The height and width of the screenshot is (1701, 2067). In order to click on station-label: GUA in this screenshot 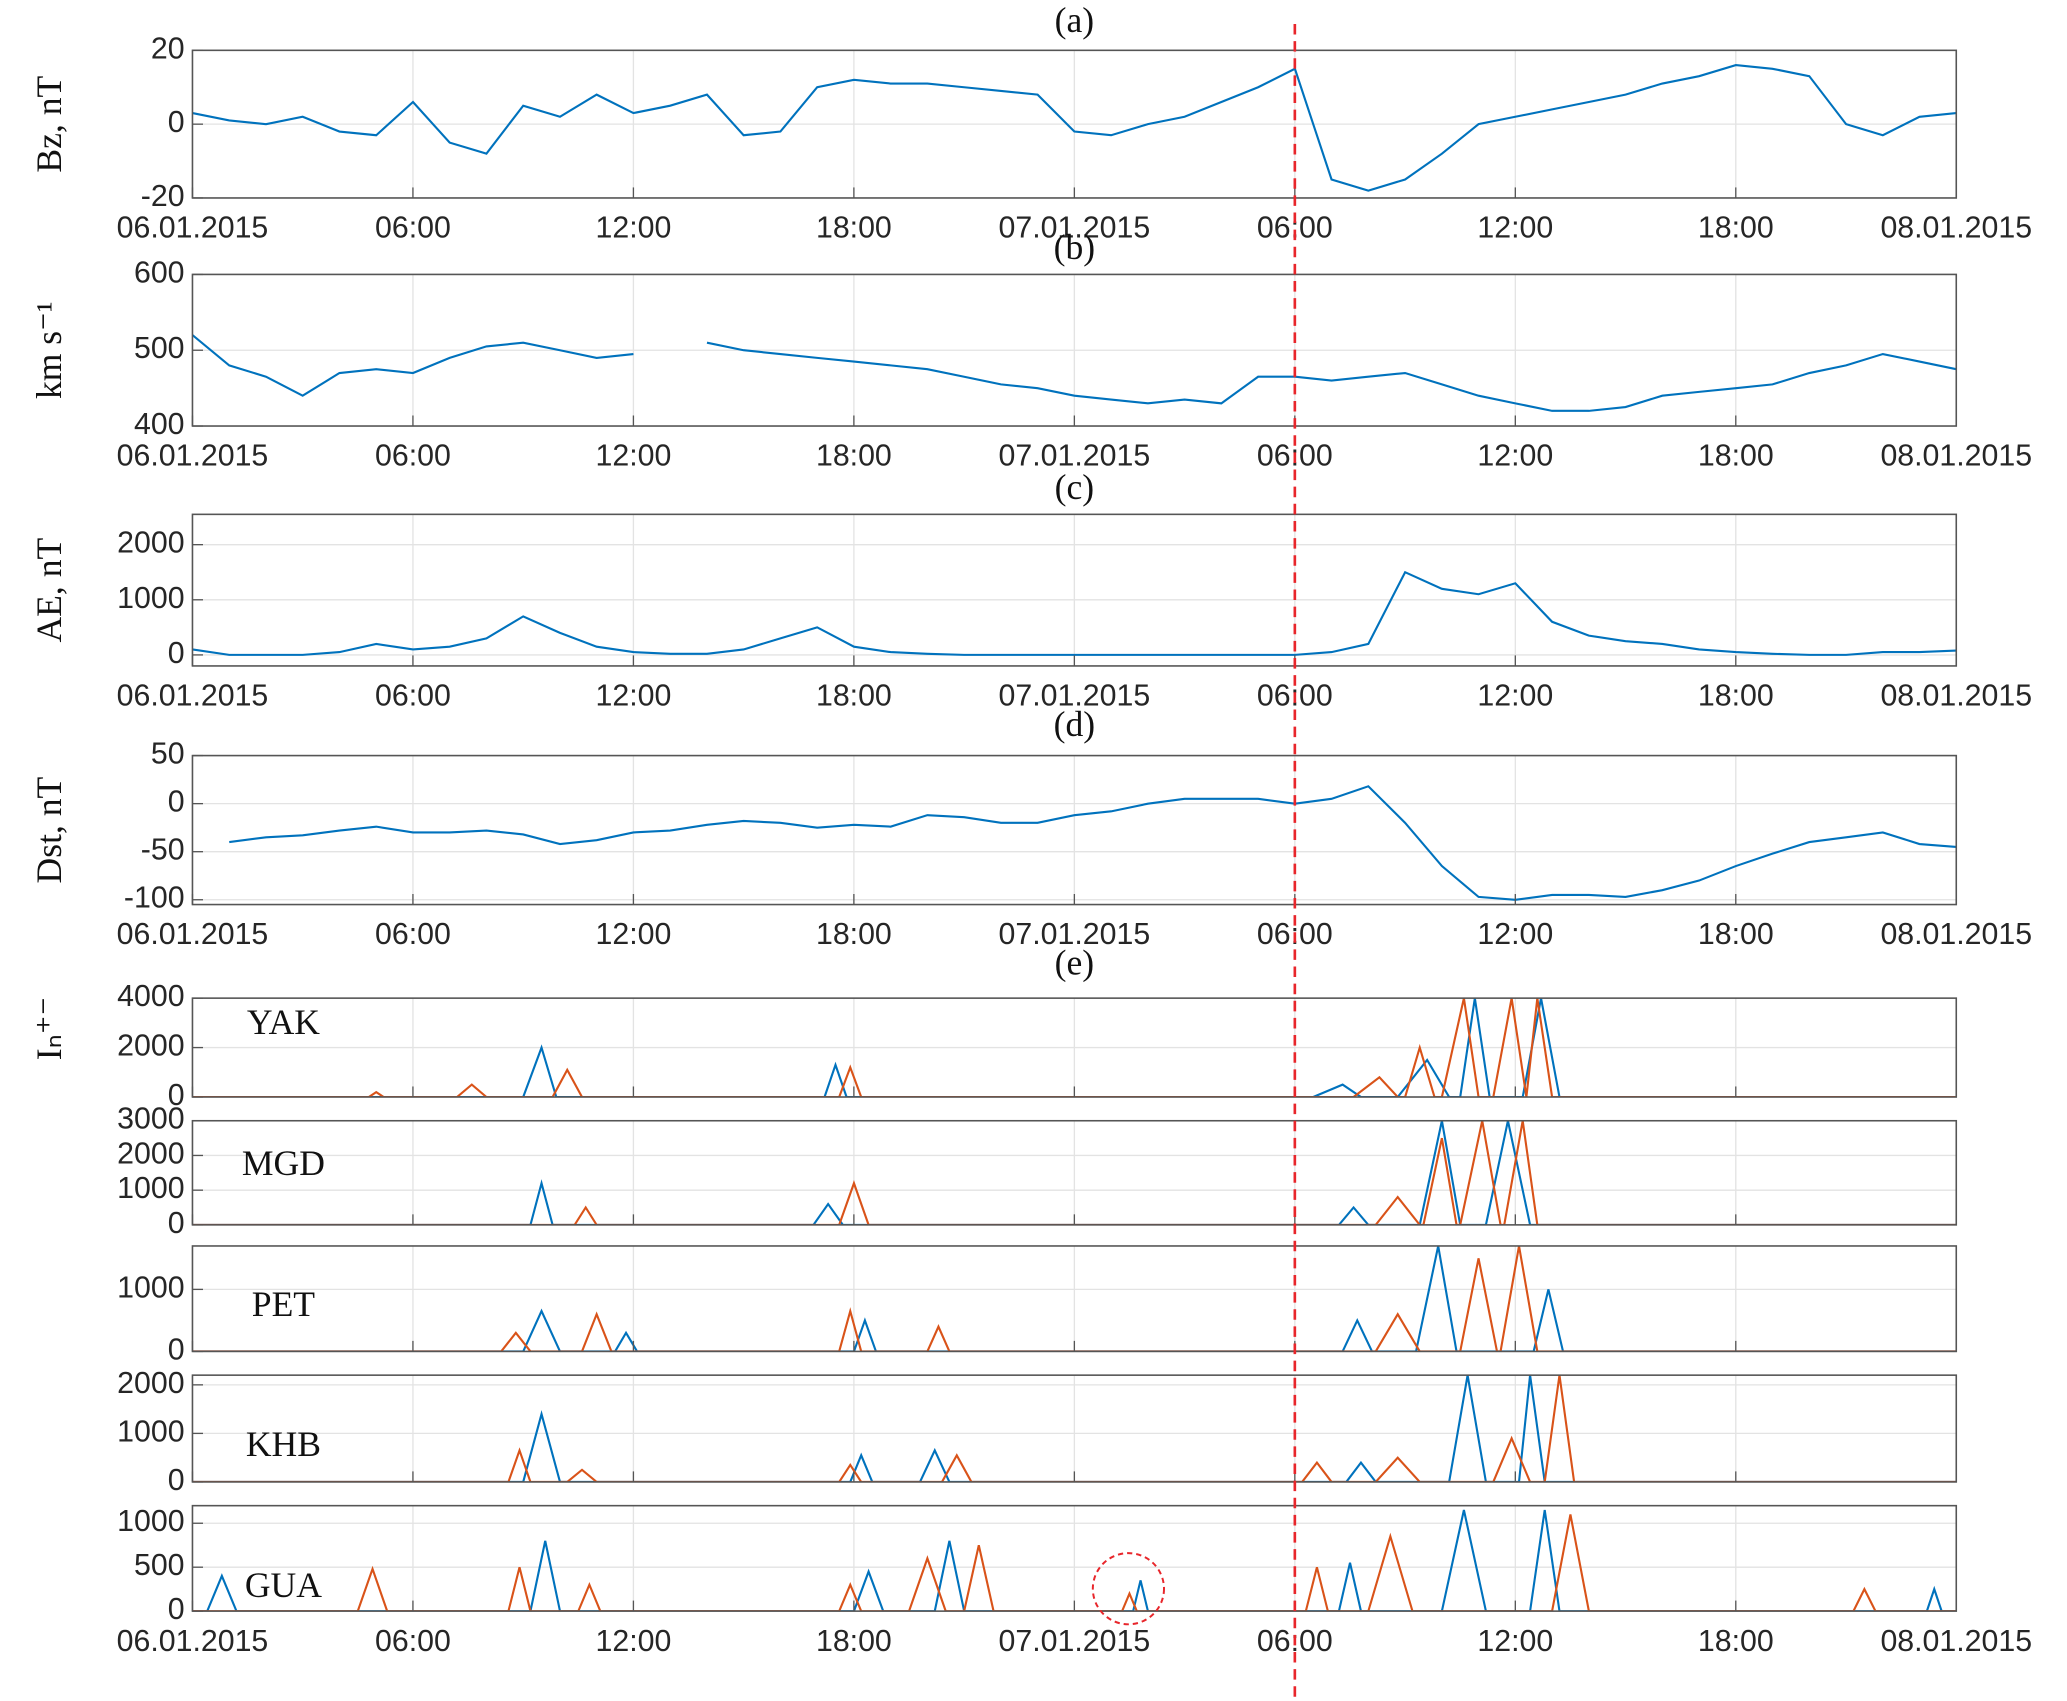, I will do `click(283, 1585)`.